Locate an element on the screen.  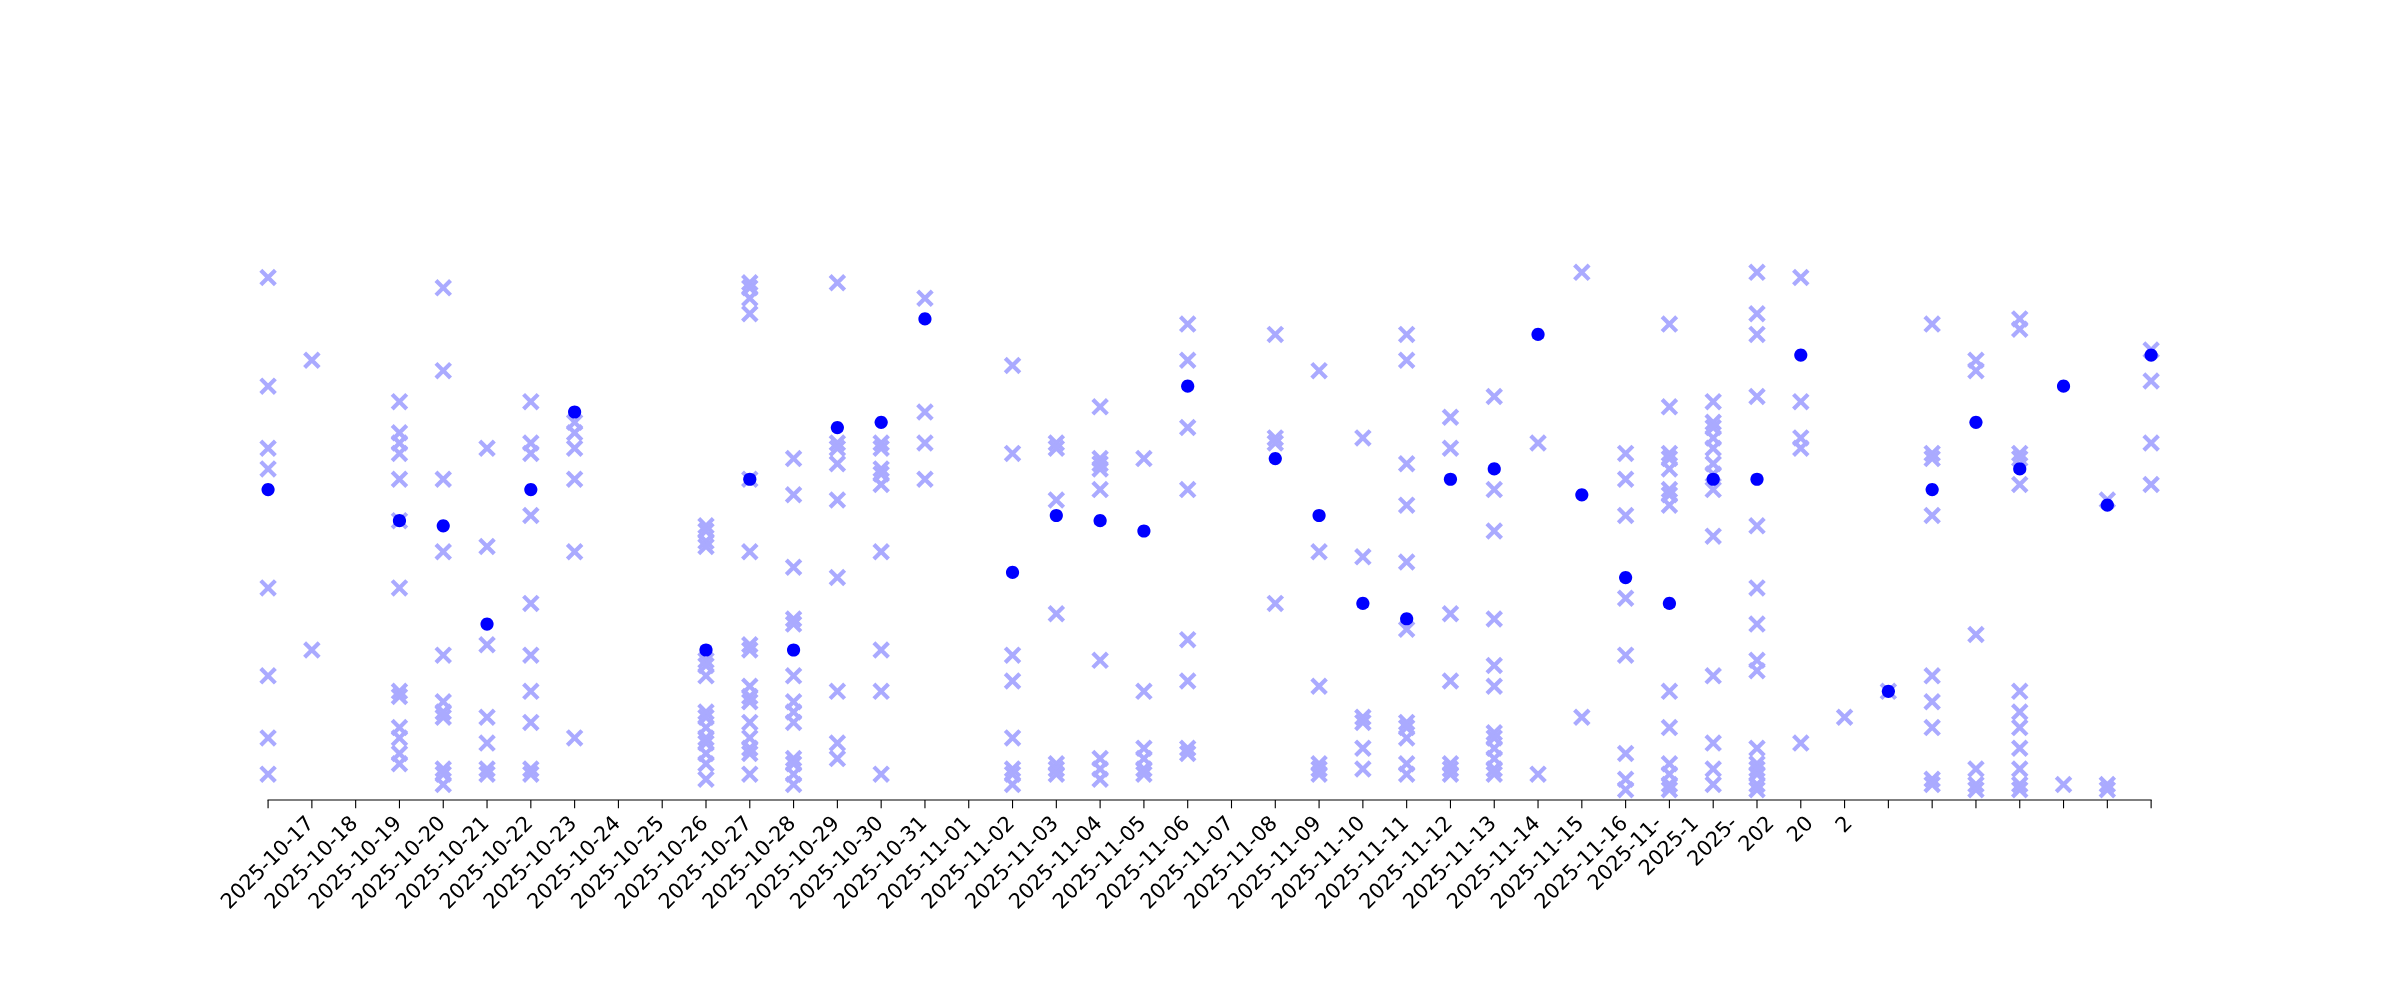
x-tick-label: 20 is located at coordinates (1799, 828).